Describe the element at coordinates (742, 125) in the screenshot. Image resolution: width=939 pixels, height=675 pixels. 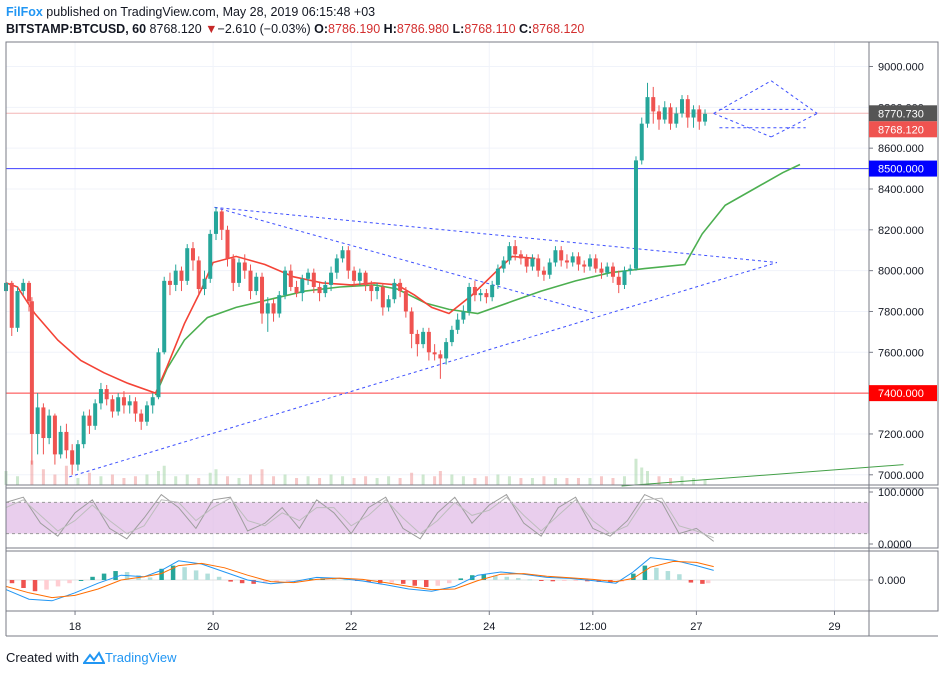
I see `trend-line` at that location.